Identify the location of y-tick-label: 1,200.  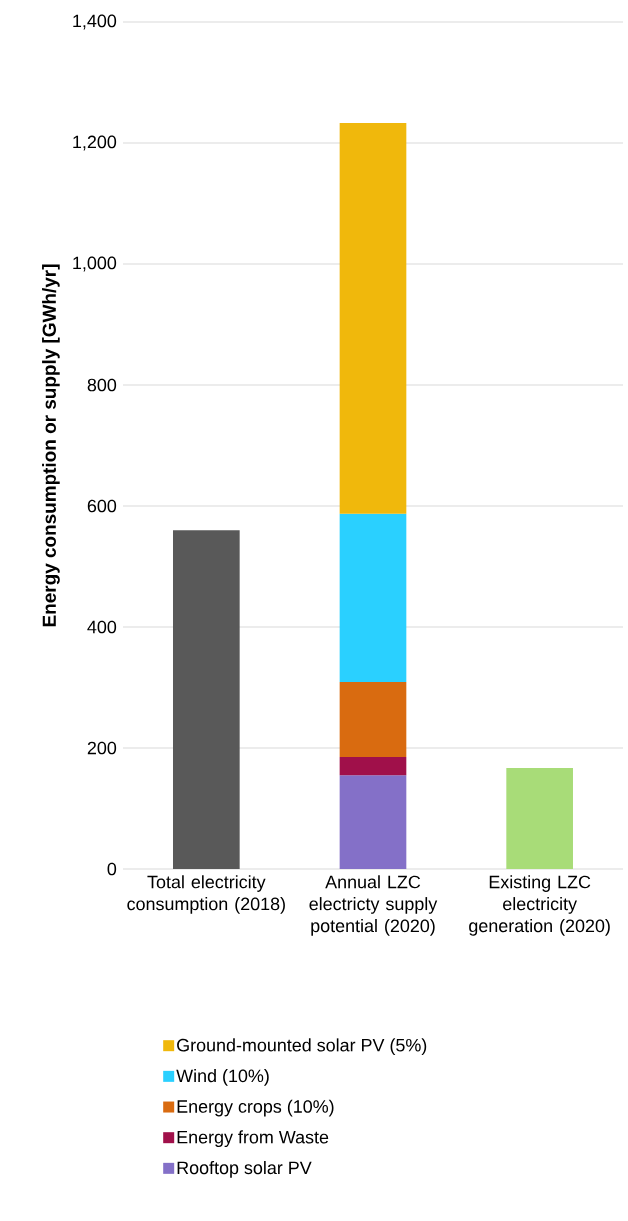
(95, 143).